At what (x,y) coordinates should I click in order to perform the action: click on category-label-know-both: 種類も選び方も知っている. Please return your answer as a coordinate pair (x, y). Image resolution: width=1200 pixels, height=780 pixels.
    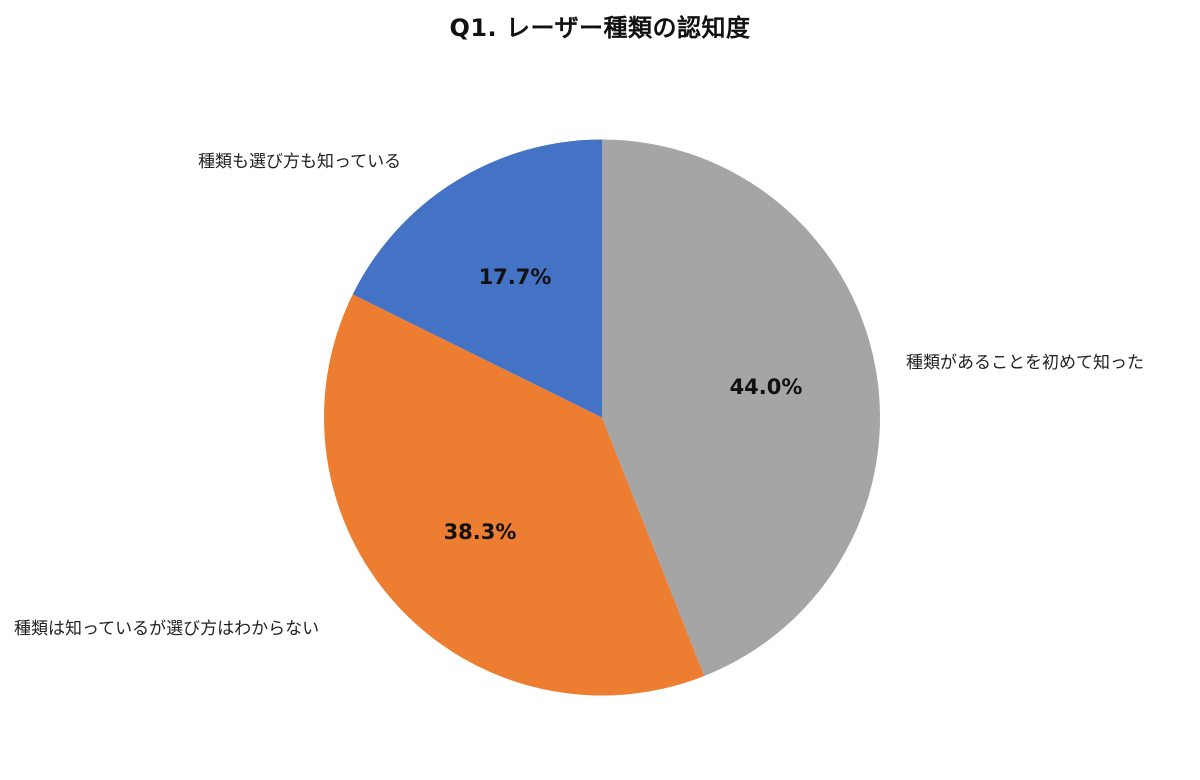
    Looking at the image, I should click on (300, 162).